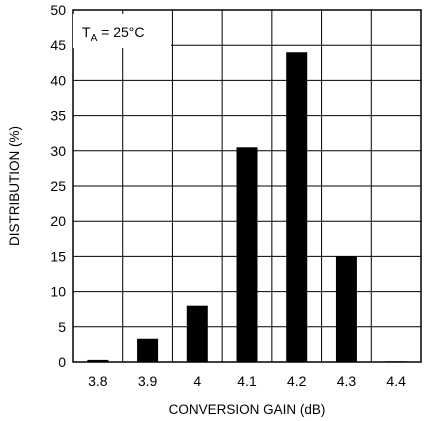 This screenshot has width=425, height=421. I want to click on annotation-box, so click(122, 31).